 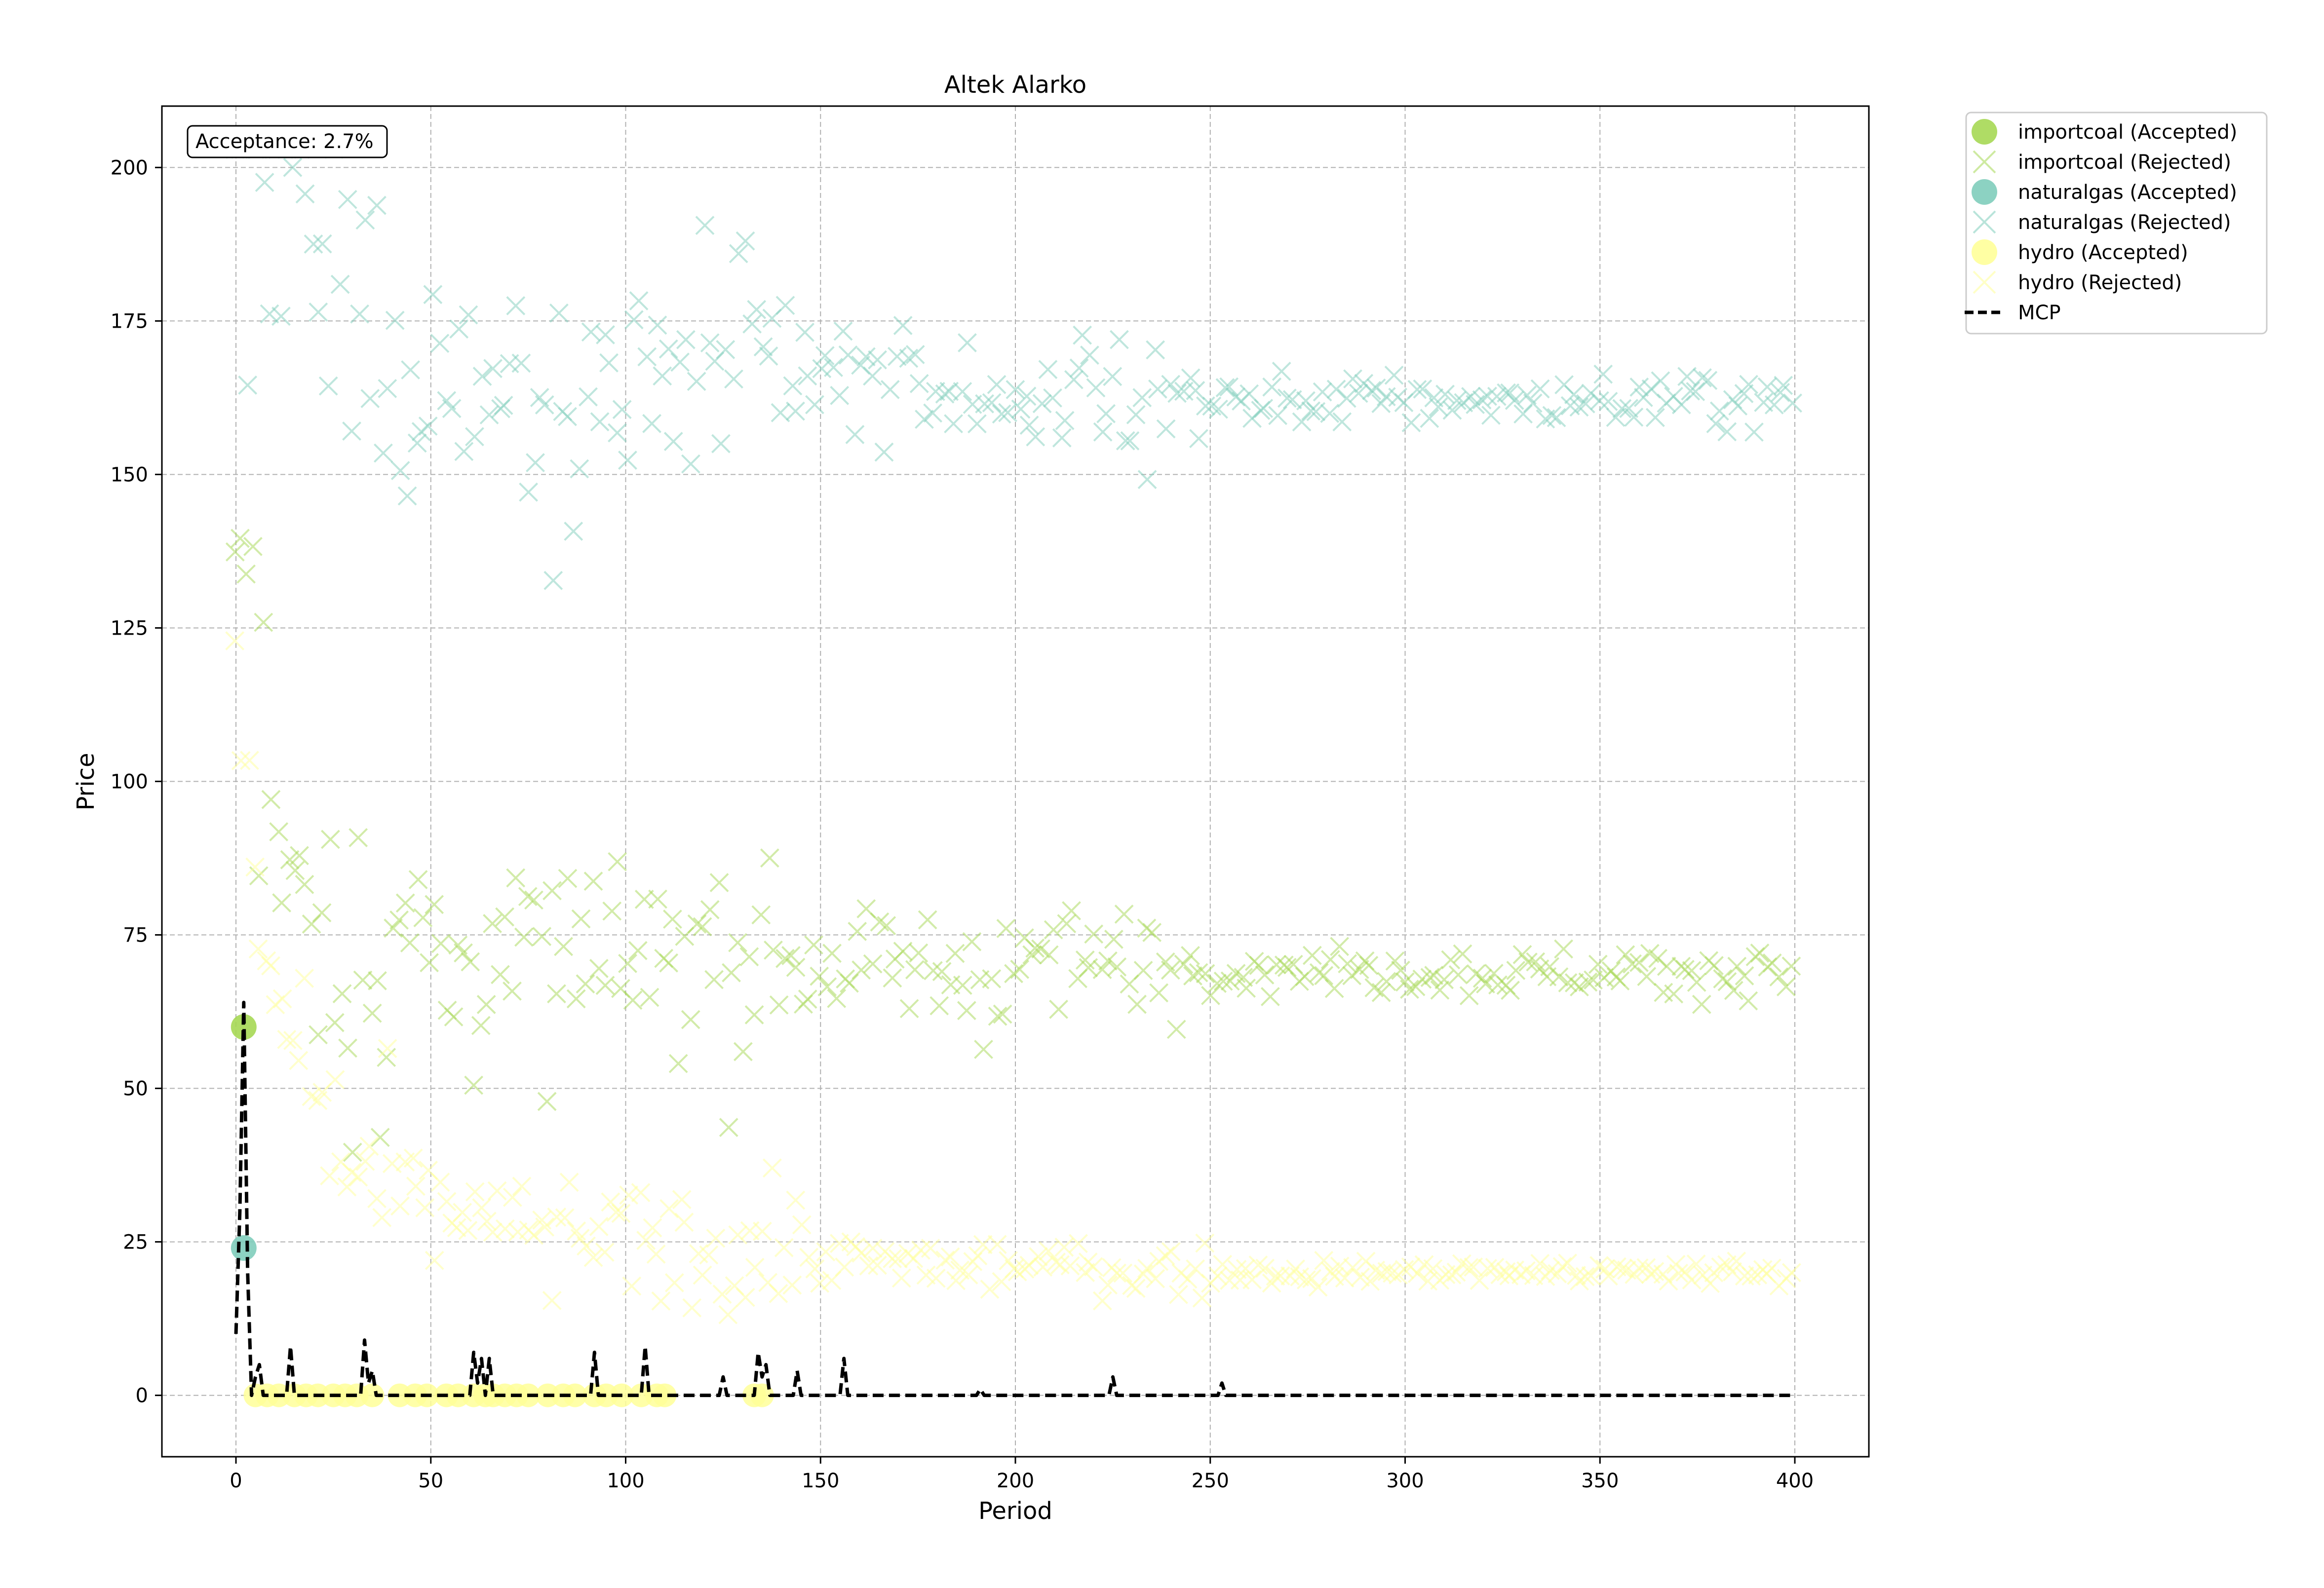 I want to click on y-tick-label: 25, so click(x=135, y=1242).